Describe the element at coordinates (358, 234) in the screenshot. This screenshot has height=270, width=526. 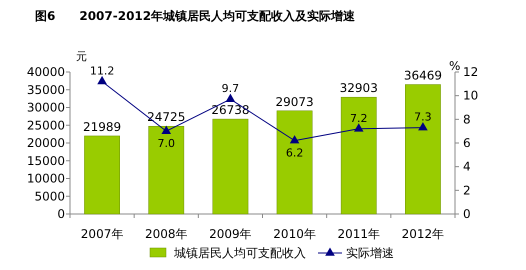
I see `x-tick-label: 2011年` at that location.